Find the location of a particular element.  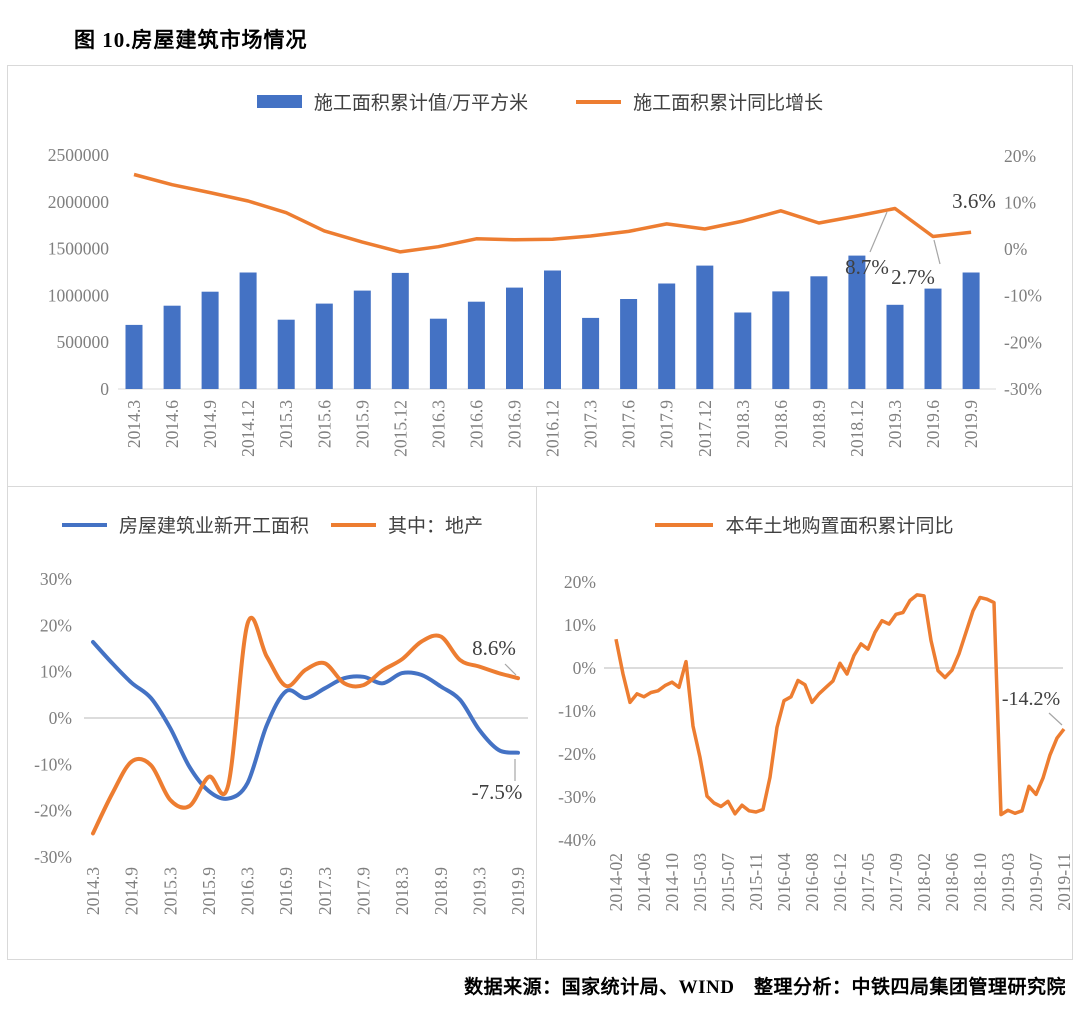

x-axis-tick: 2017.3 is located at coordinates (325, 891).